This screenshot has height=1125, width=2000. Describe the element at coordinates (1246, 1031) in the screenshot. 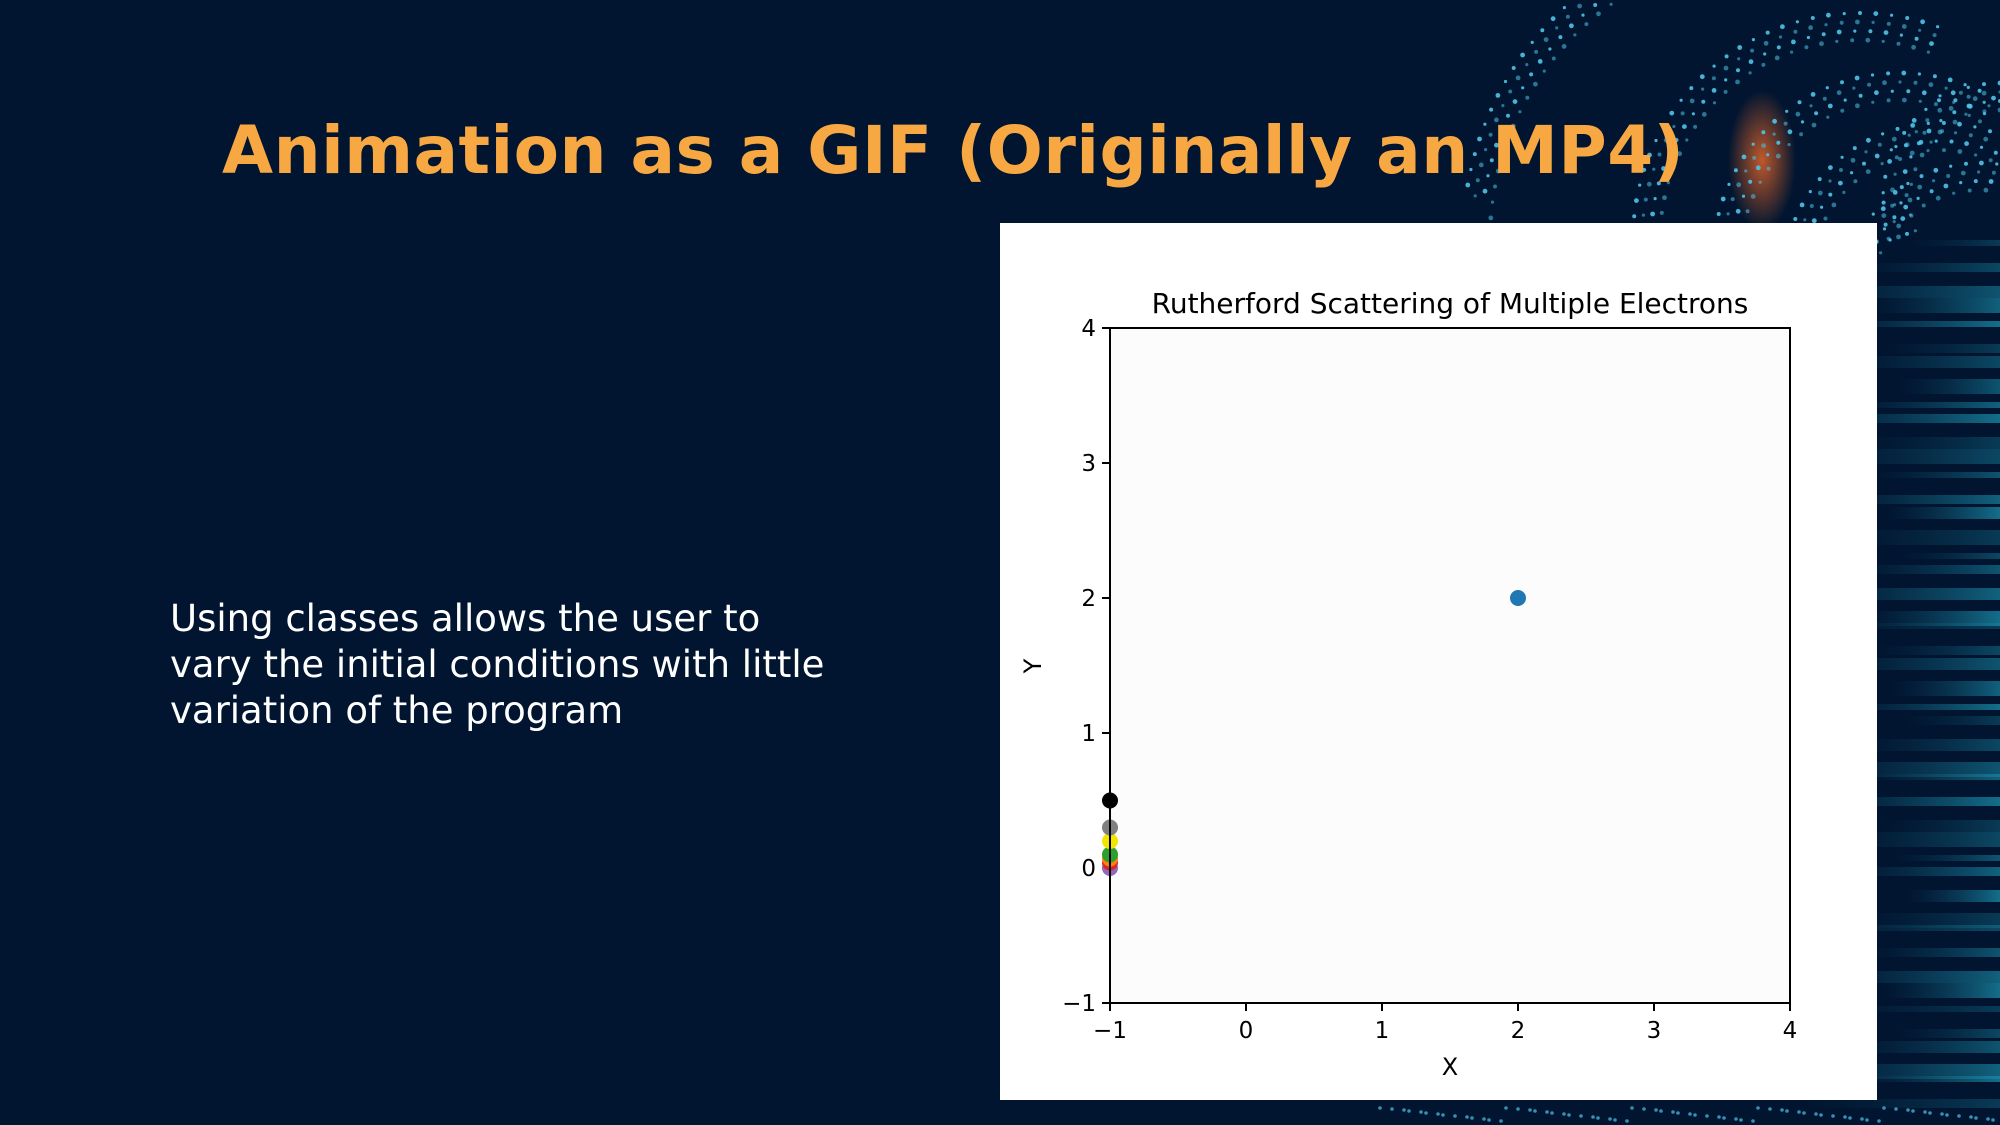

I see `x-tick-label: 0` at that location.